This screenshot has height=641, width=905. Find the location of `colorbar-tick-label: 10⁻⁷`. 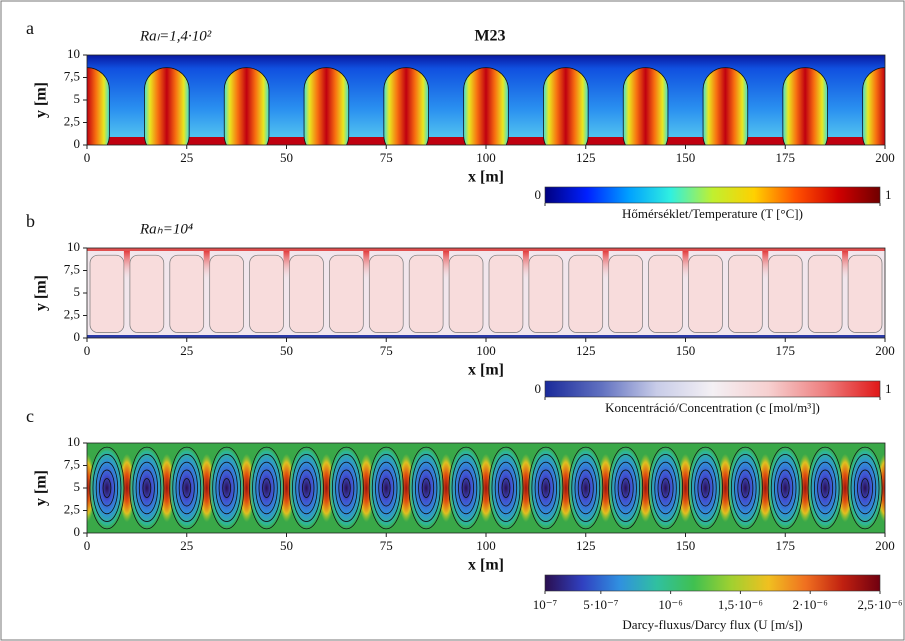

colorbar-tick-label: 10⁻⁷ is located at coordinates (545, 604).